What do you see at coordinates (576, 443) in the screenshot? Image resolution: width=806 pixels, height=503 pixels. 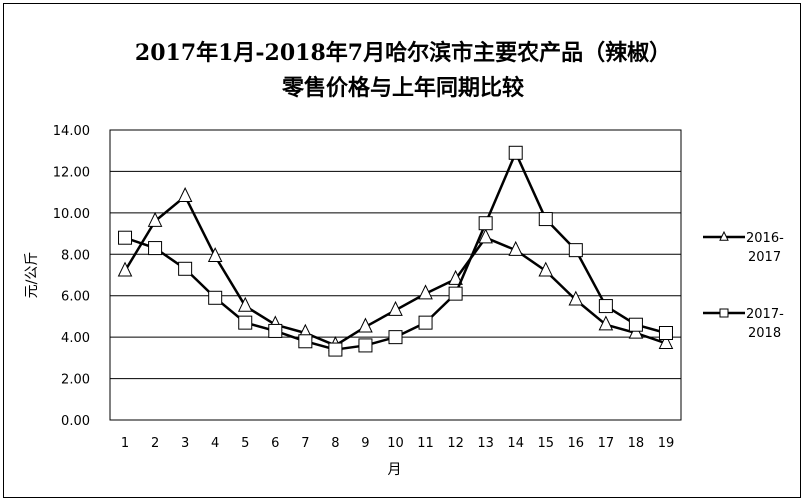 I see `x-tick-label: 16` at bounding box center [576, 443].